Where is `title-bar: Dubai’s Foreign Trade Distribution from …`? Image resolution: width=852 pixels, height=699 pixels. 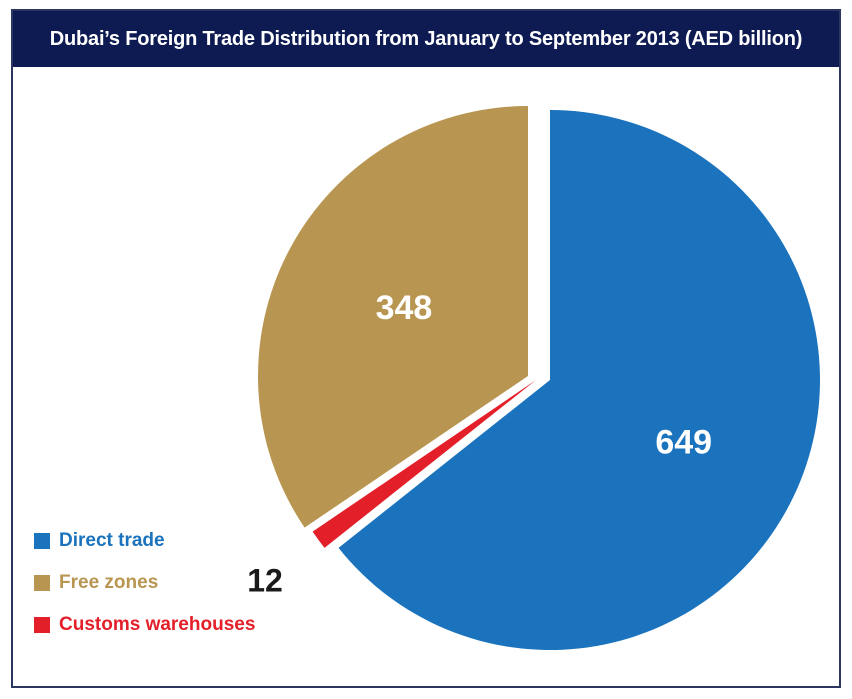 title-bar: Dubai’s Foreign Trade Distribution from … is located at coordinates (426, 39).